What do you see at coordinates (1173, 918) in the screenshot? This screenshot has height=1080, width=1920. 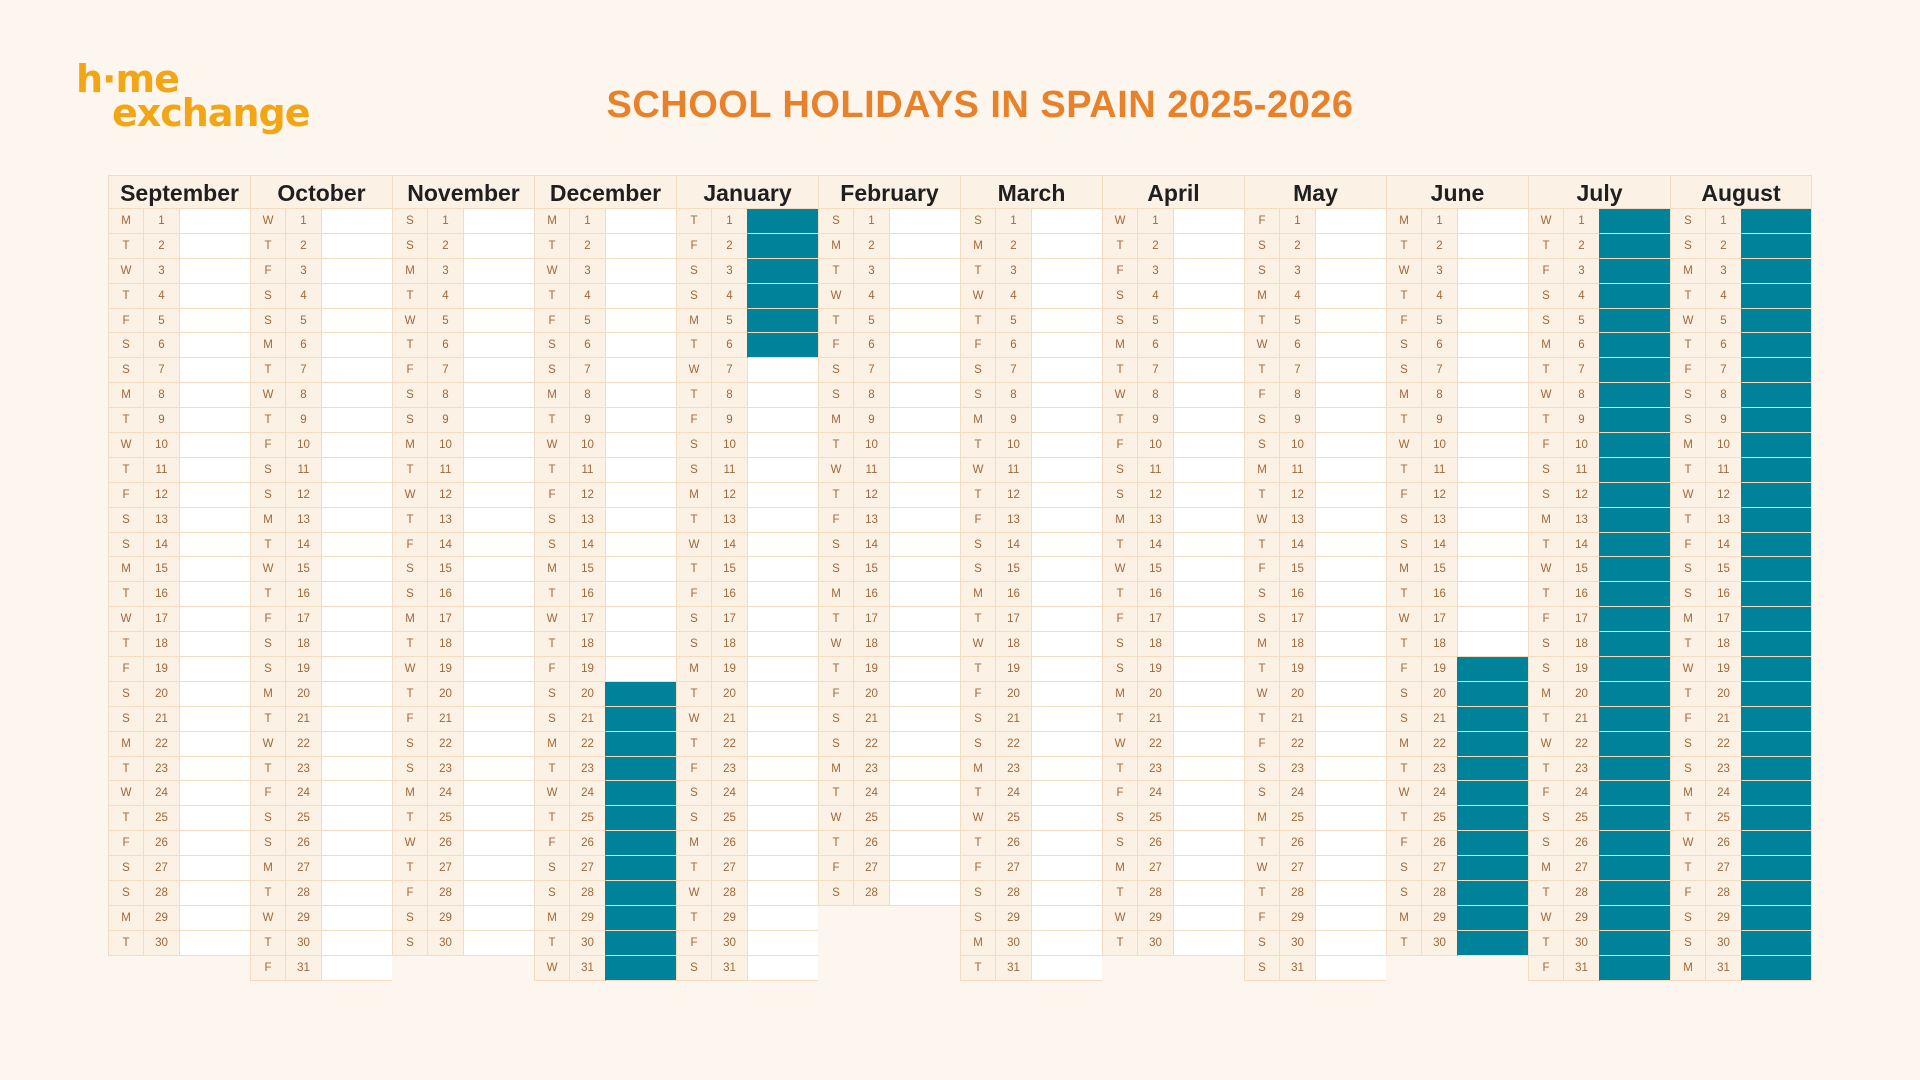 I see `day-row: W 29` at bounding box center [1173, 918].